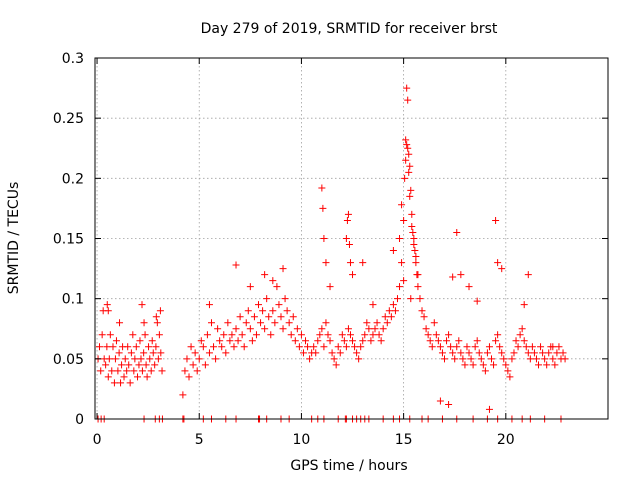 Image resolution: width=640 pixels, height=480 pixels. What do you see at coordinates (302, 440) in the screenshot?
I see `x-tick-label: 10` at bounding box center [302, 440].